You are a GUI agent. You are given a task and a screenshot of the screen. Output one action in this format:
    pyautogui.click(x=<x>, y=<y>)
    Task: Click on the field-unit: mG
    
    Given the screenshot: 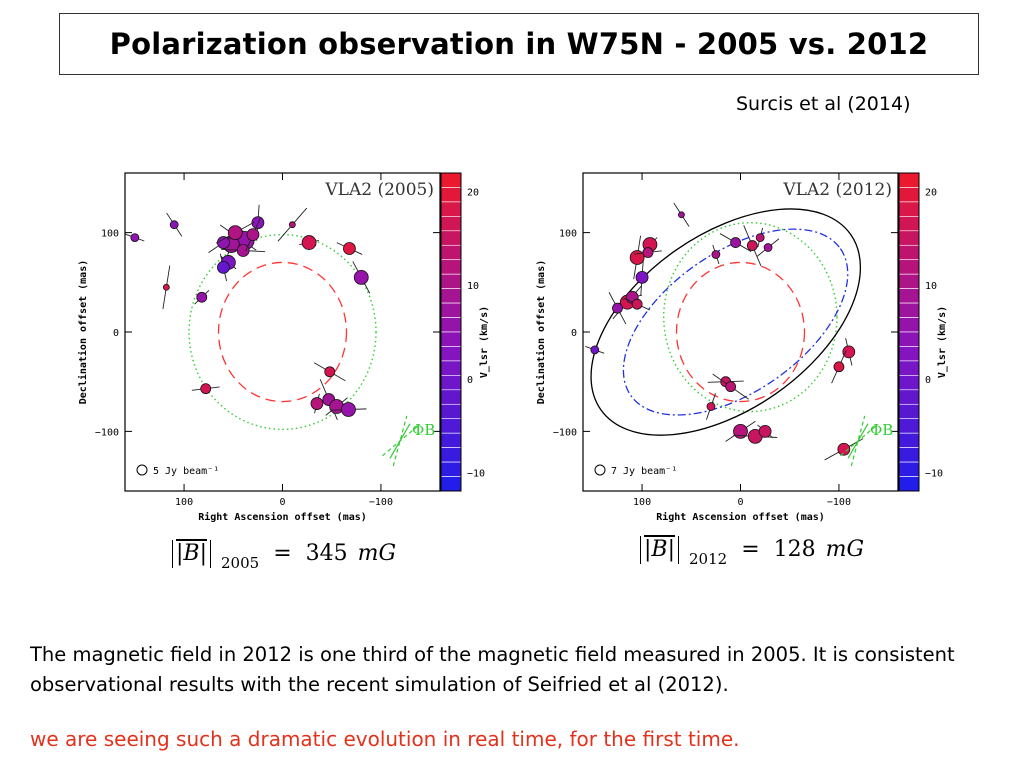 What is the action you would take?
    pyautogui.click(x=377, y=553)
    